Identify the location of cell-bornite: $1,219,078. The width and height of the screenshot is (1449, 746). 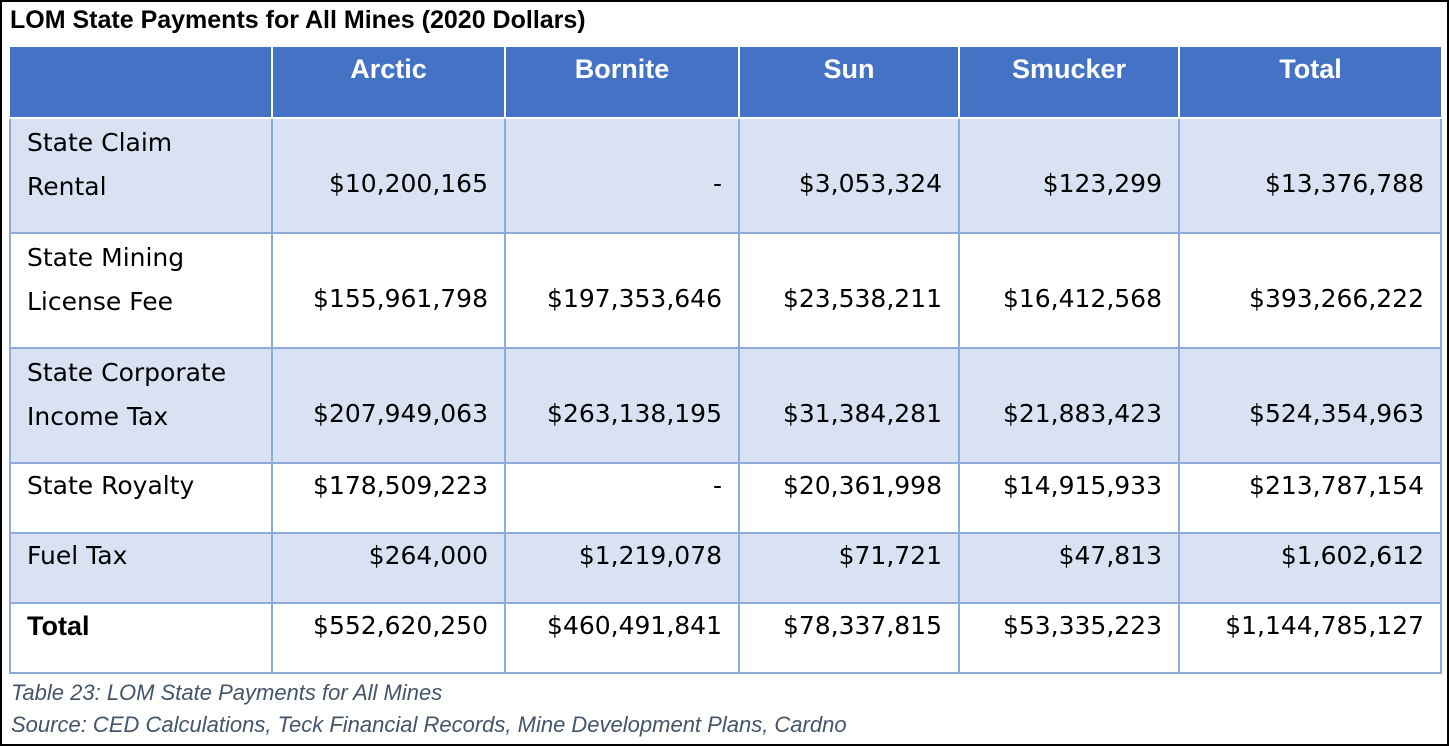
(622, 568).